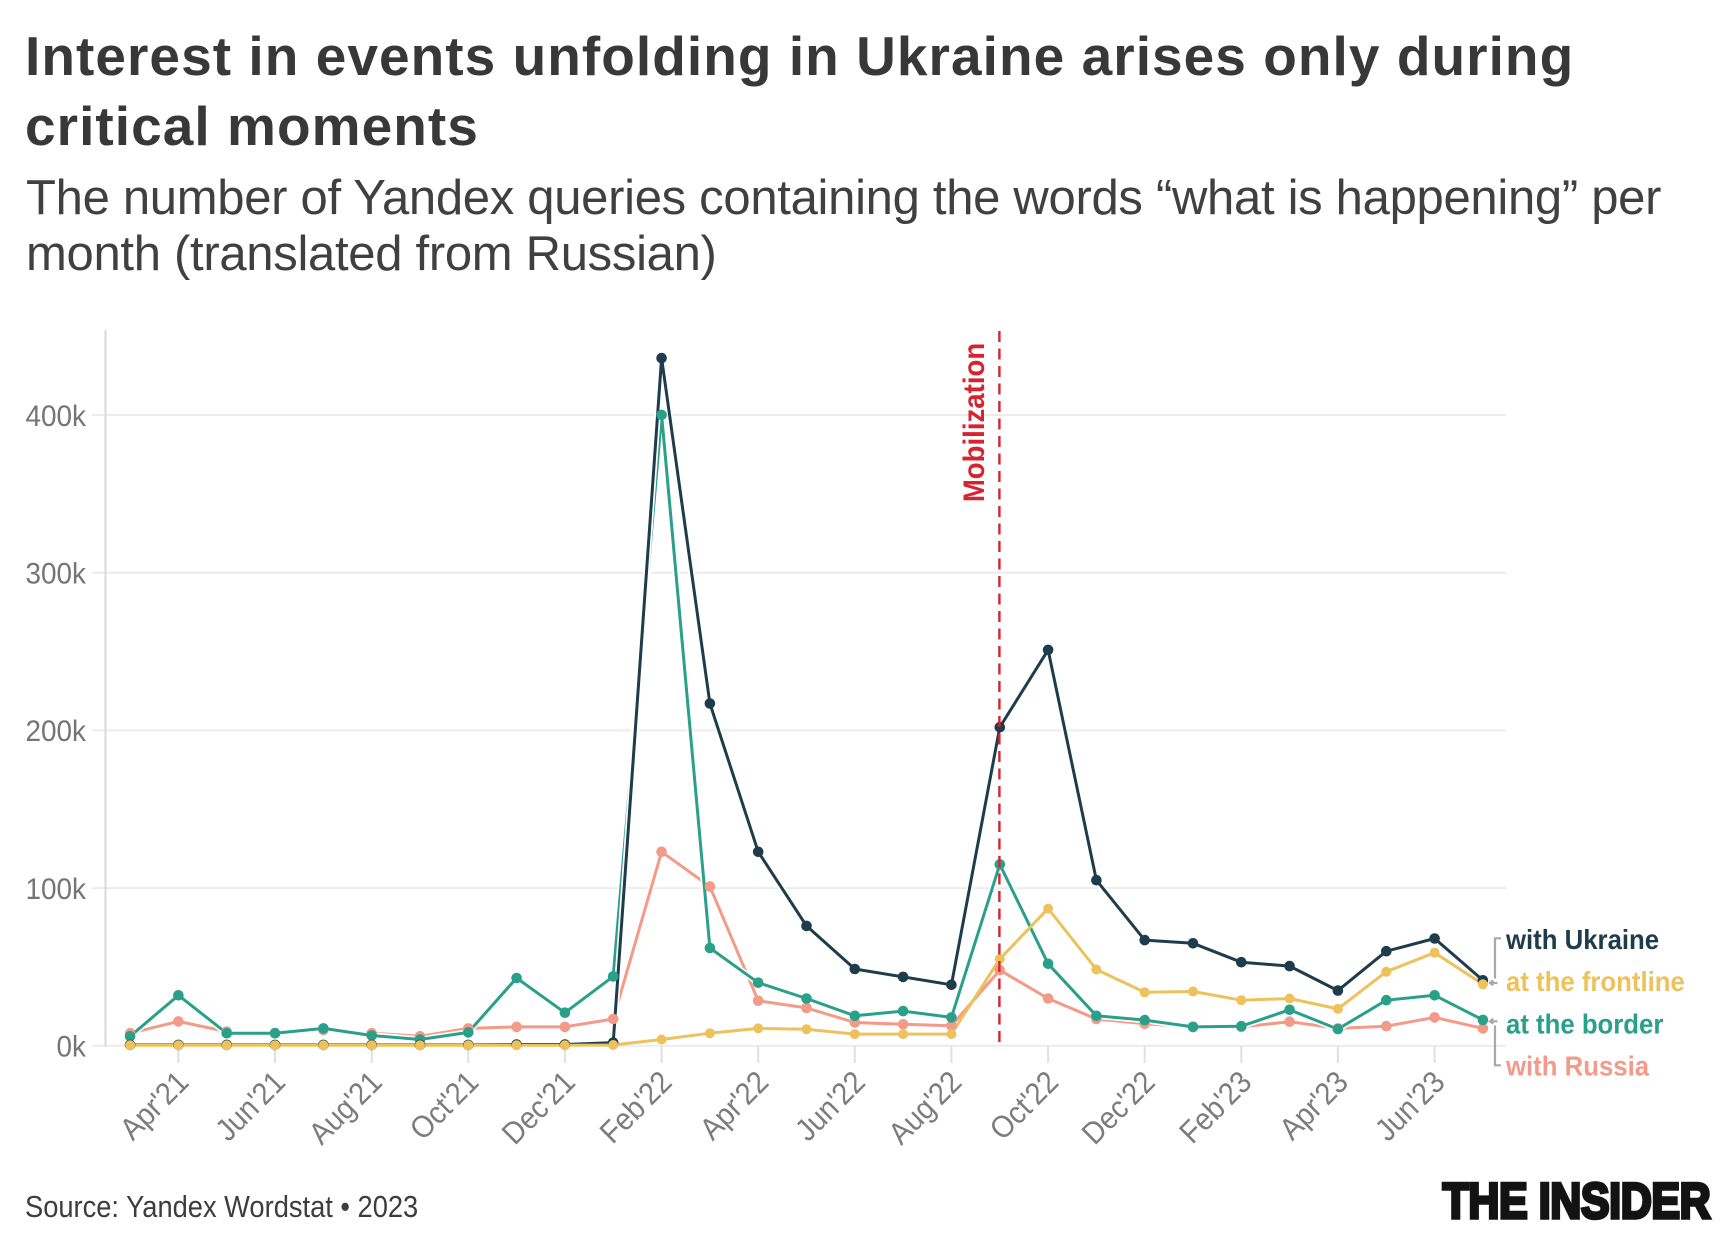  I want to click on svg-text: Dec'21, so click(539, 1108).